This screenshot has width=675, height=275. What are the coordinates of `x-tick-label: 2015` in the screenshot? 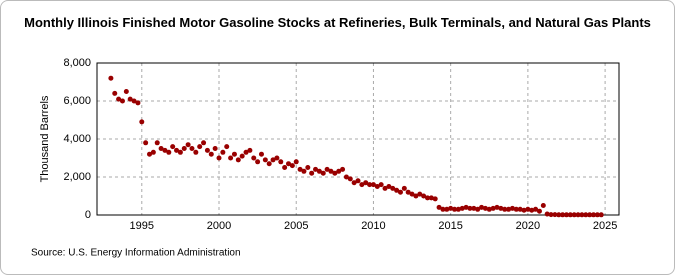 It's located at (450, 226).